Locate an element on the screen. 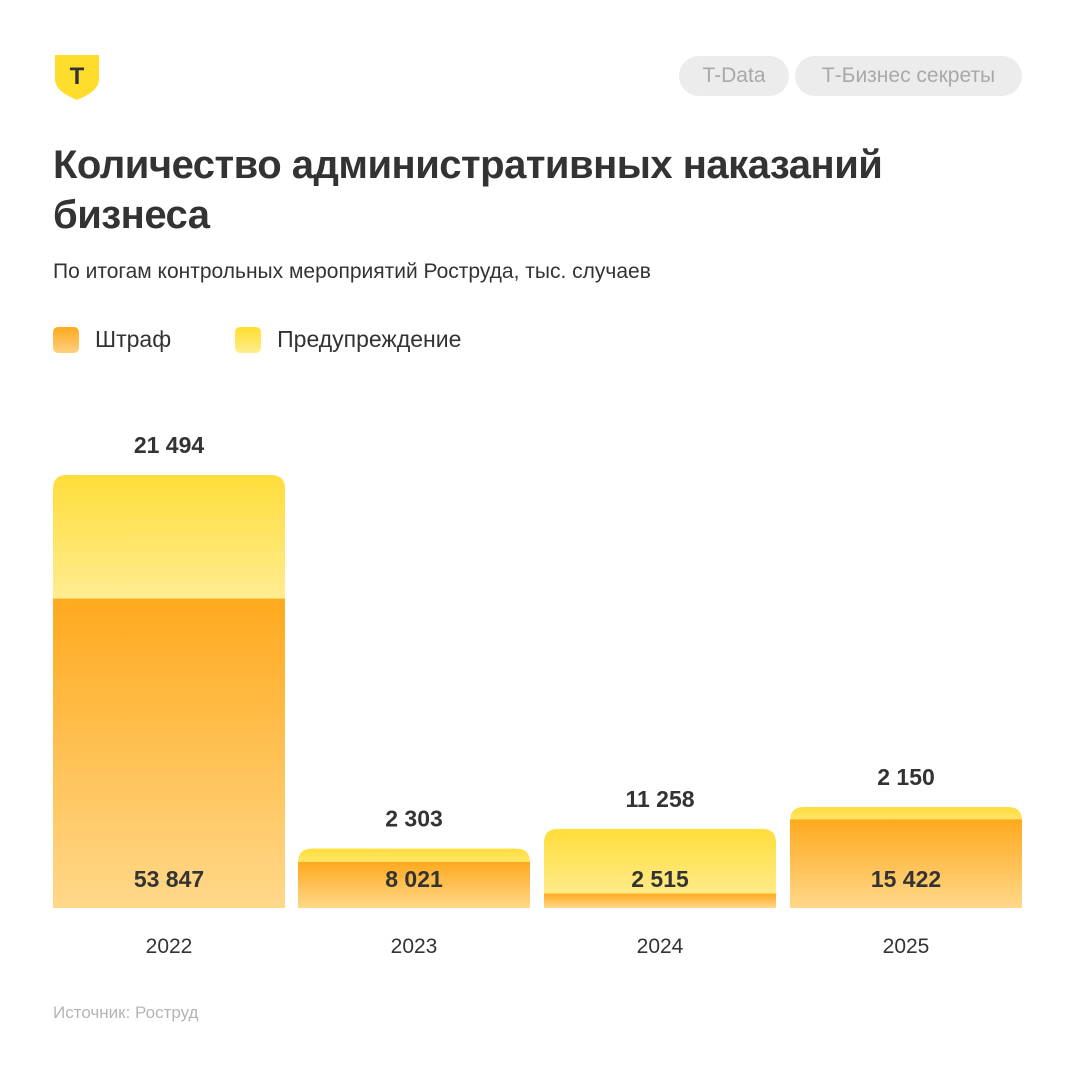 This screenshot has width=1074, height=1080. bar-fine-2023 is located at coordinates (414, 884).